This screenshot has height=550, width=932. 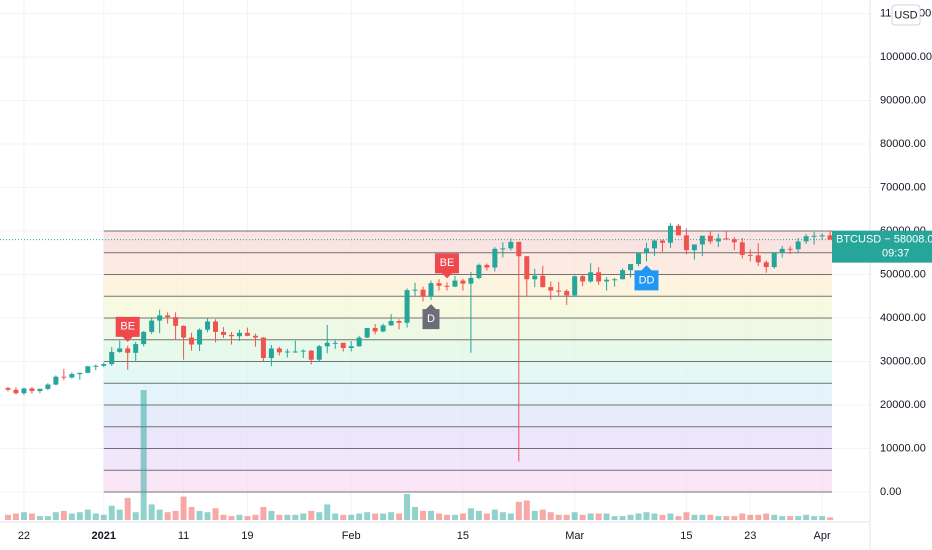 I want to click on price-tag, so click(x=882, y=246).